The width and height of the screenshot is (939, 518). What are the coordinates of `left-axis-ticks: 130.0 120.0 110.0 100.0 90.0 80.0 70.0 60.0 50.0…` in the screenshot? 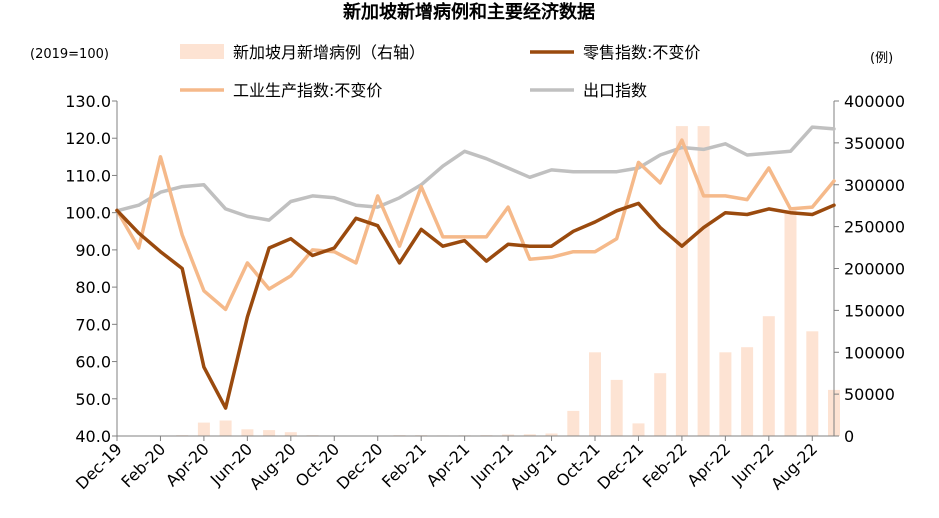 It's located at (91, 269).